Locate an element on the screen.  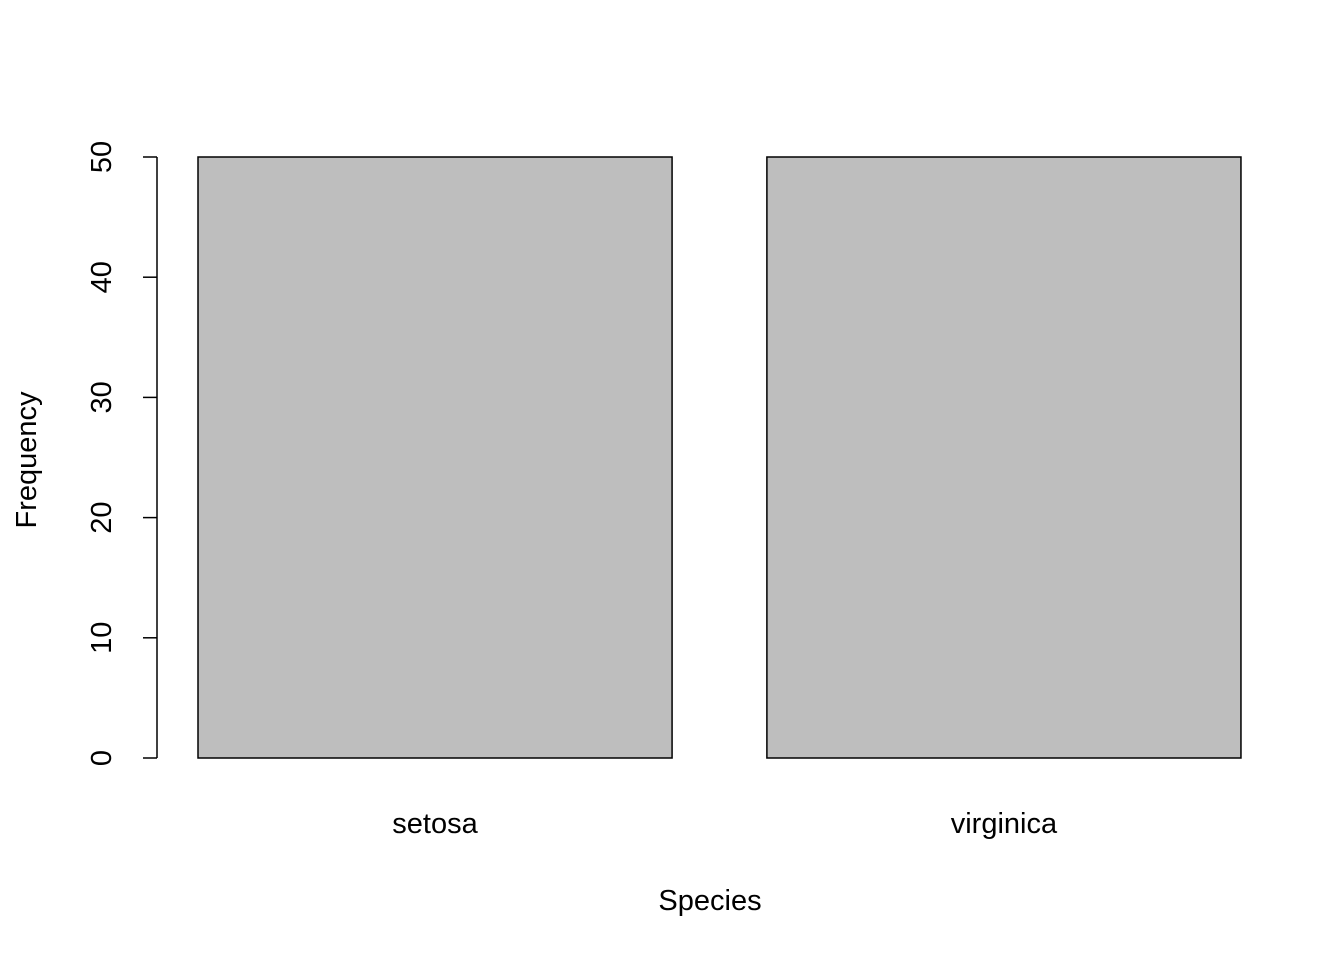
y-tick-label: 40 is located at coordinates (102, 277).